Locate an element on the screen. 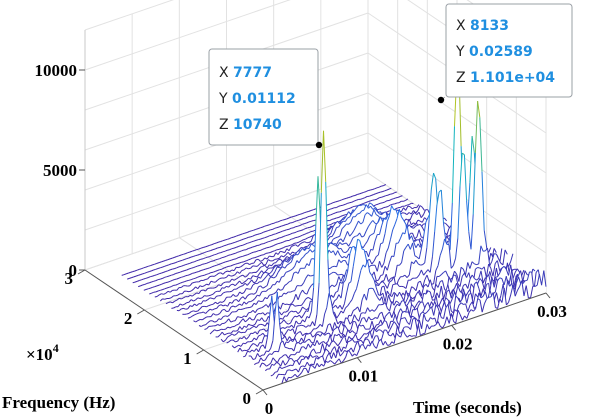 The width and height of the screenshot is (590, 418). series-fill is located at coordinates (375, 301).